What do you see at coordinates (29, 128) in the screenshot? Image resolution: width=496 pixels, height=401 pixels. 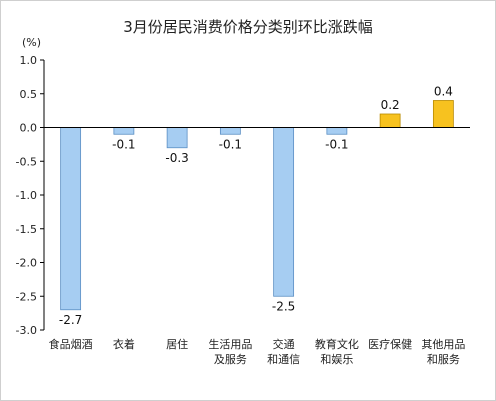 I see `y-tick-label: 0.0` at bounding box center [29, 128].